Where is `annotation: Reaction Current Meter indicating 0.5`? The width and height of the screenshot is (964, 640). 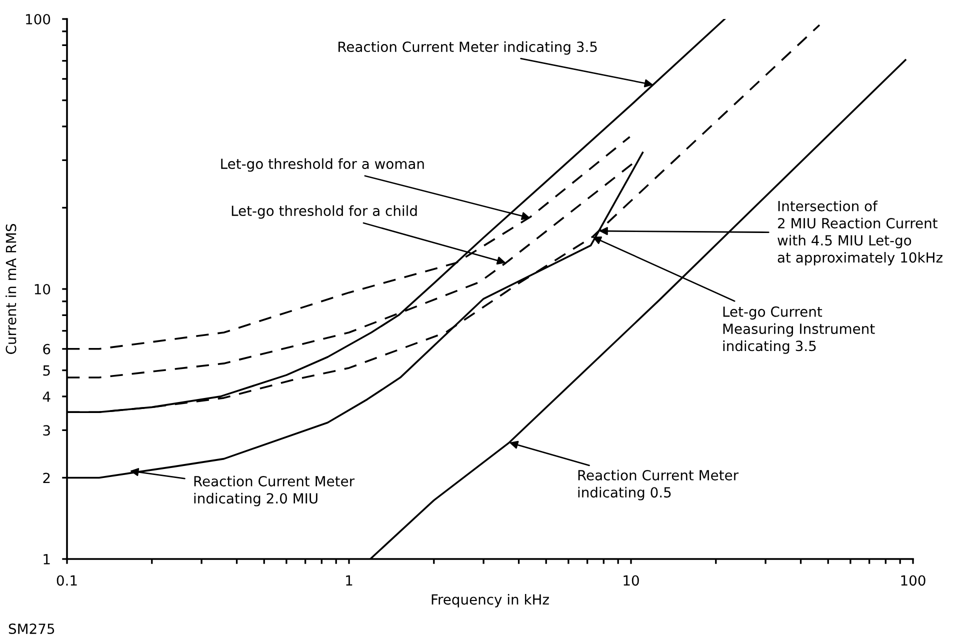
annotation: Reaction Current Meter indicating 0.5 is located at coordinates (658, 485).